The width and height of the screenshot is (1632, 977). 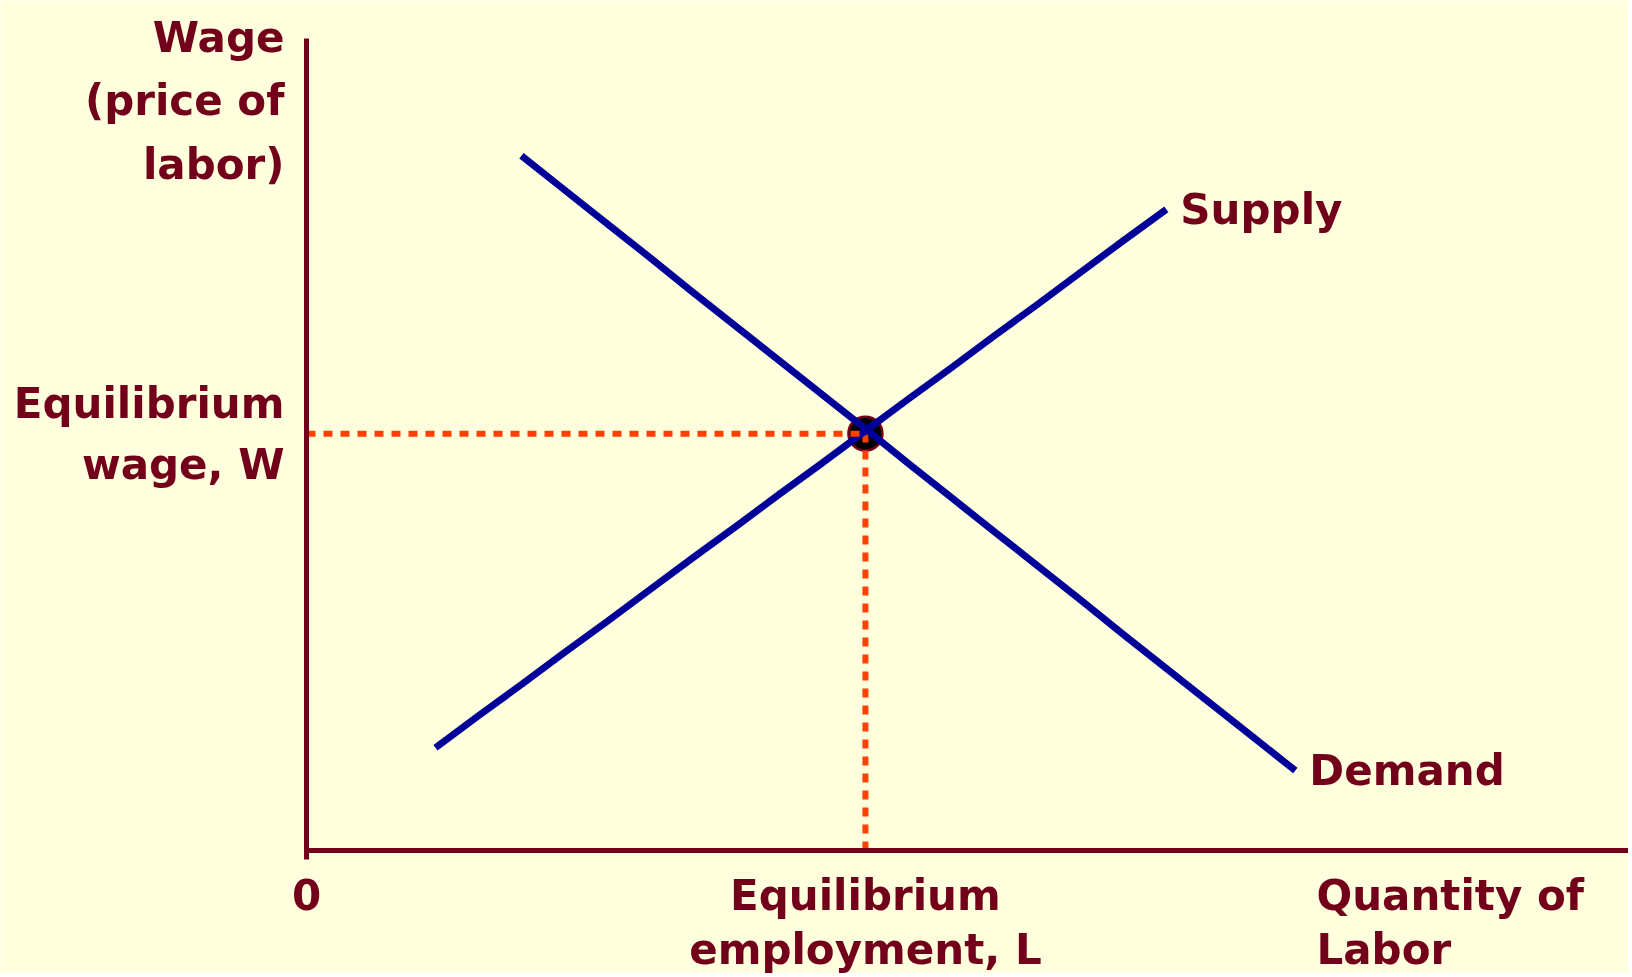 What do you see at coordinates (1450, 922) in the screenshot?
I see `x-axis-title: Quantity of Labor` at bounding box center [1450, 922].